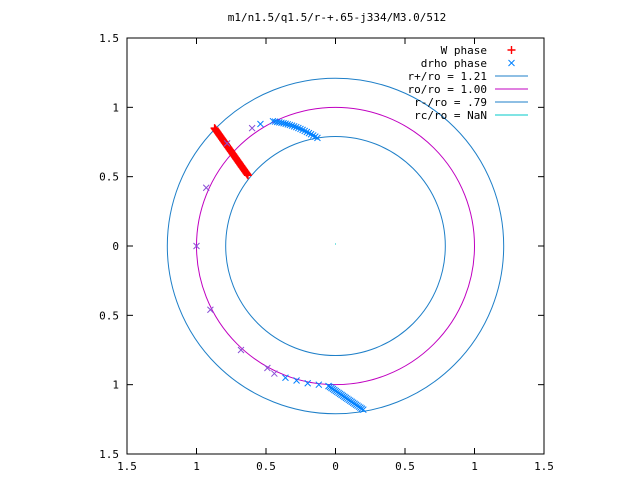  Describe the element at coordinates (335, 466) in the screenshot. I see `x-tick-label: 0` at that location.